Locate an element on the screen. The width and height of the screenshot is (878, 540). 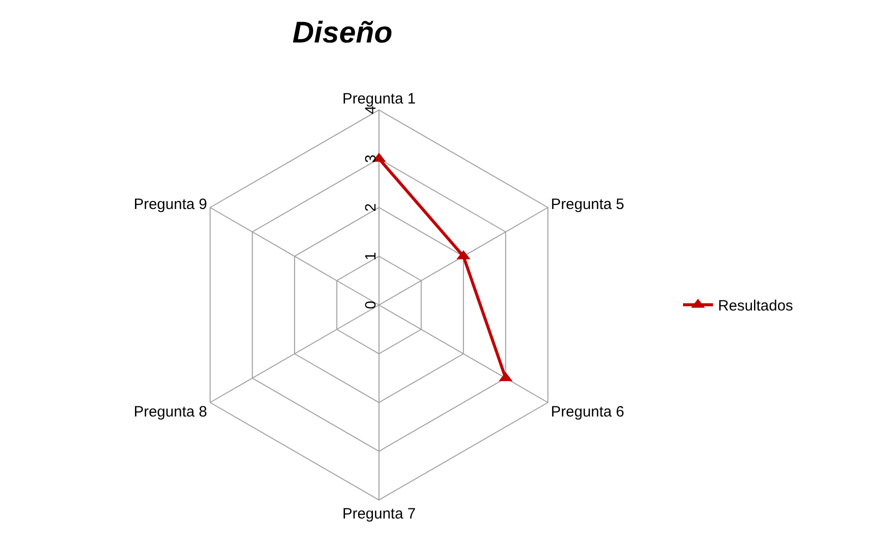
spoke-label: Pregunta 6 is located at coordinates (587, 411).